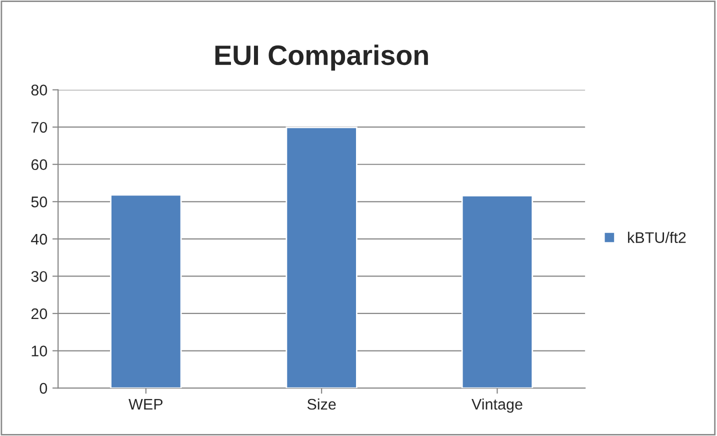 The height and width of the screenshot is (436, 717). What do you see at coordinates (321, 404) in the screenshot?
I see `x-tick-label: Size` at bounding box center [321, 404].